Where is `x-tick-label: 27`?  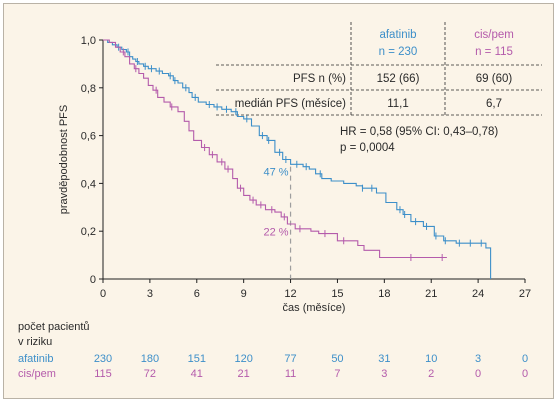
x-tick-label: 27 is located at coordinates (525, 294).